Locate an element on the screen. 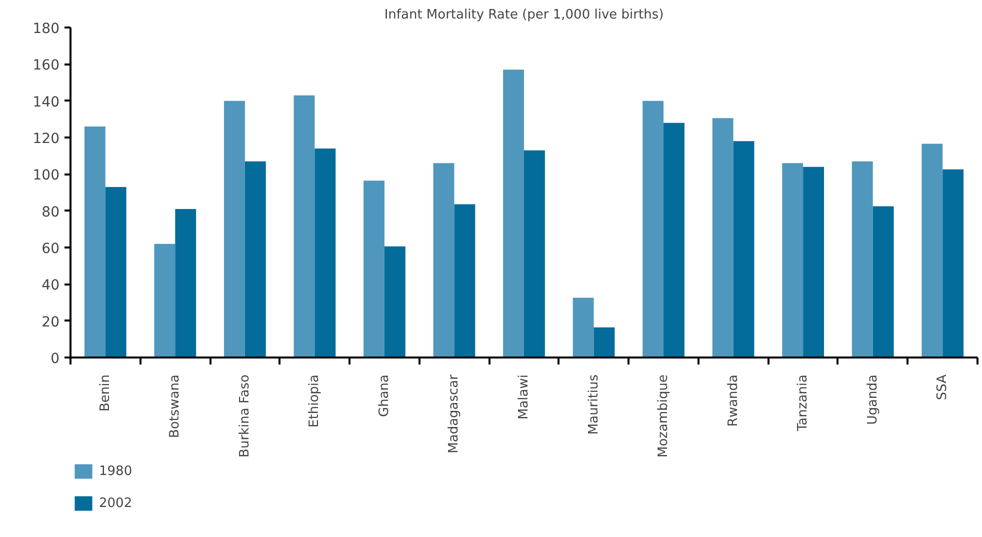 This screenshot has width=982, height=537. y-tick-label: 120 is located at coordinates (46, 139).